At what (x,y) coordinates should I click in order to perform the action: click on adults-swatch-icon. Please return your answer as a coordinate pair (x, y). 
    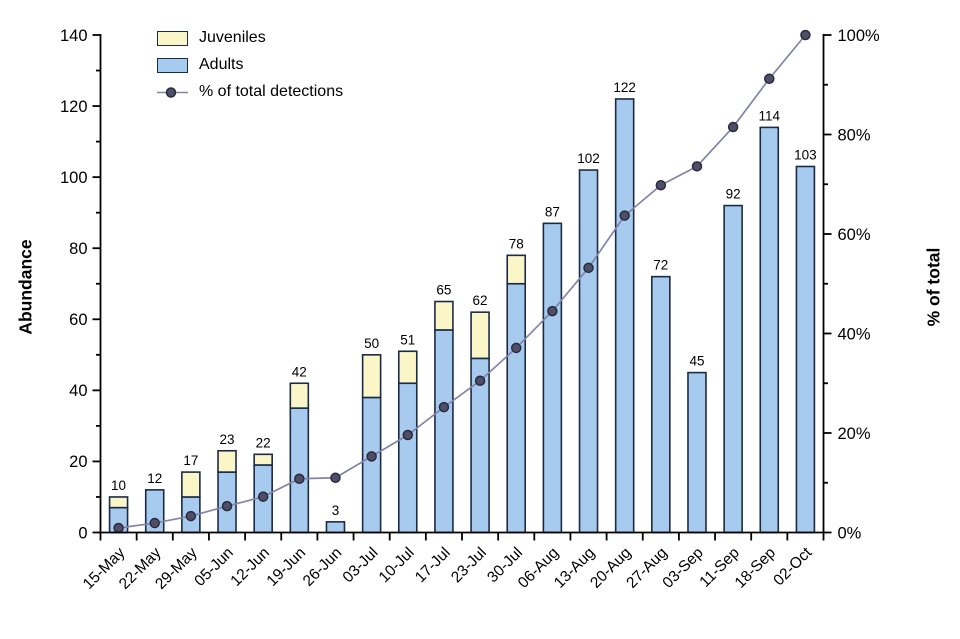
    Looking at the image, I should click on (172, 65).